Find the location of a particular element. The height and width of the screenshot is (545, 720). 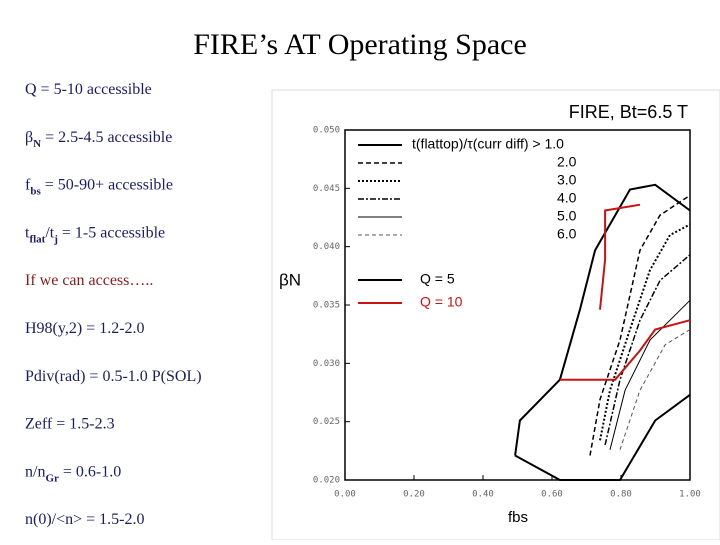

bullet-text: Zeff = 1.5-2.3 is located at coordinates (70, 423).